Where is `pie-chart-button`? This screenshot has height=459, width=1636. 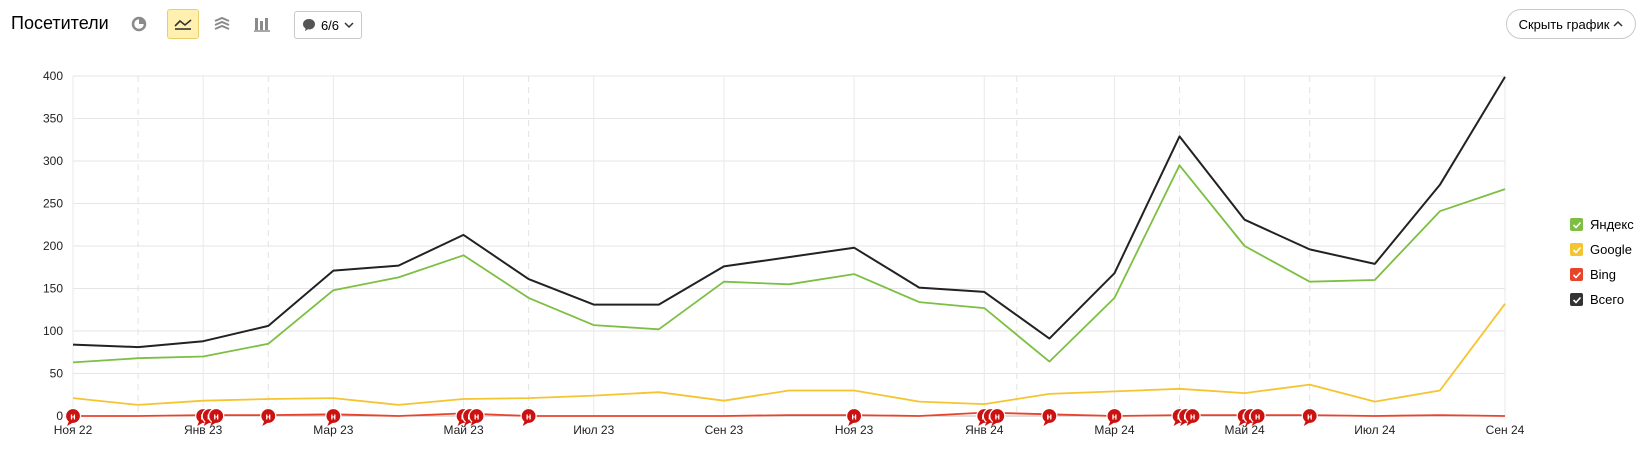
pie-chart-button is located at coordinates (139, 24).